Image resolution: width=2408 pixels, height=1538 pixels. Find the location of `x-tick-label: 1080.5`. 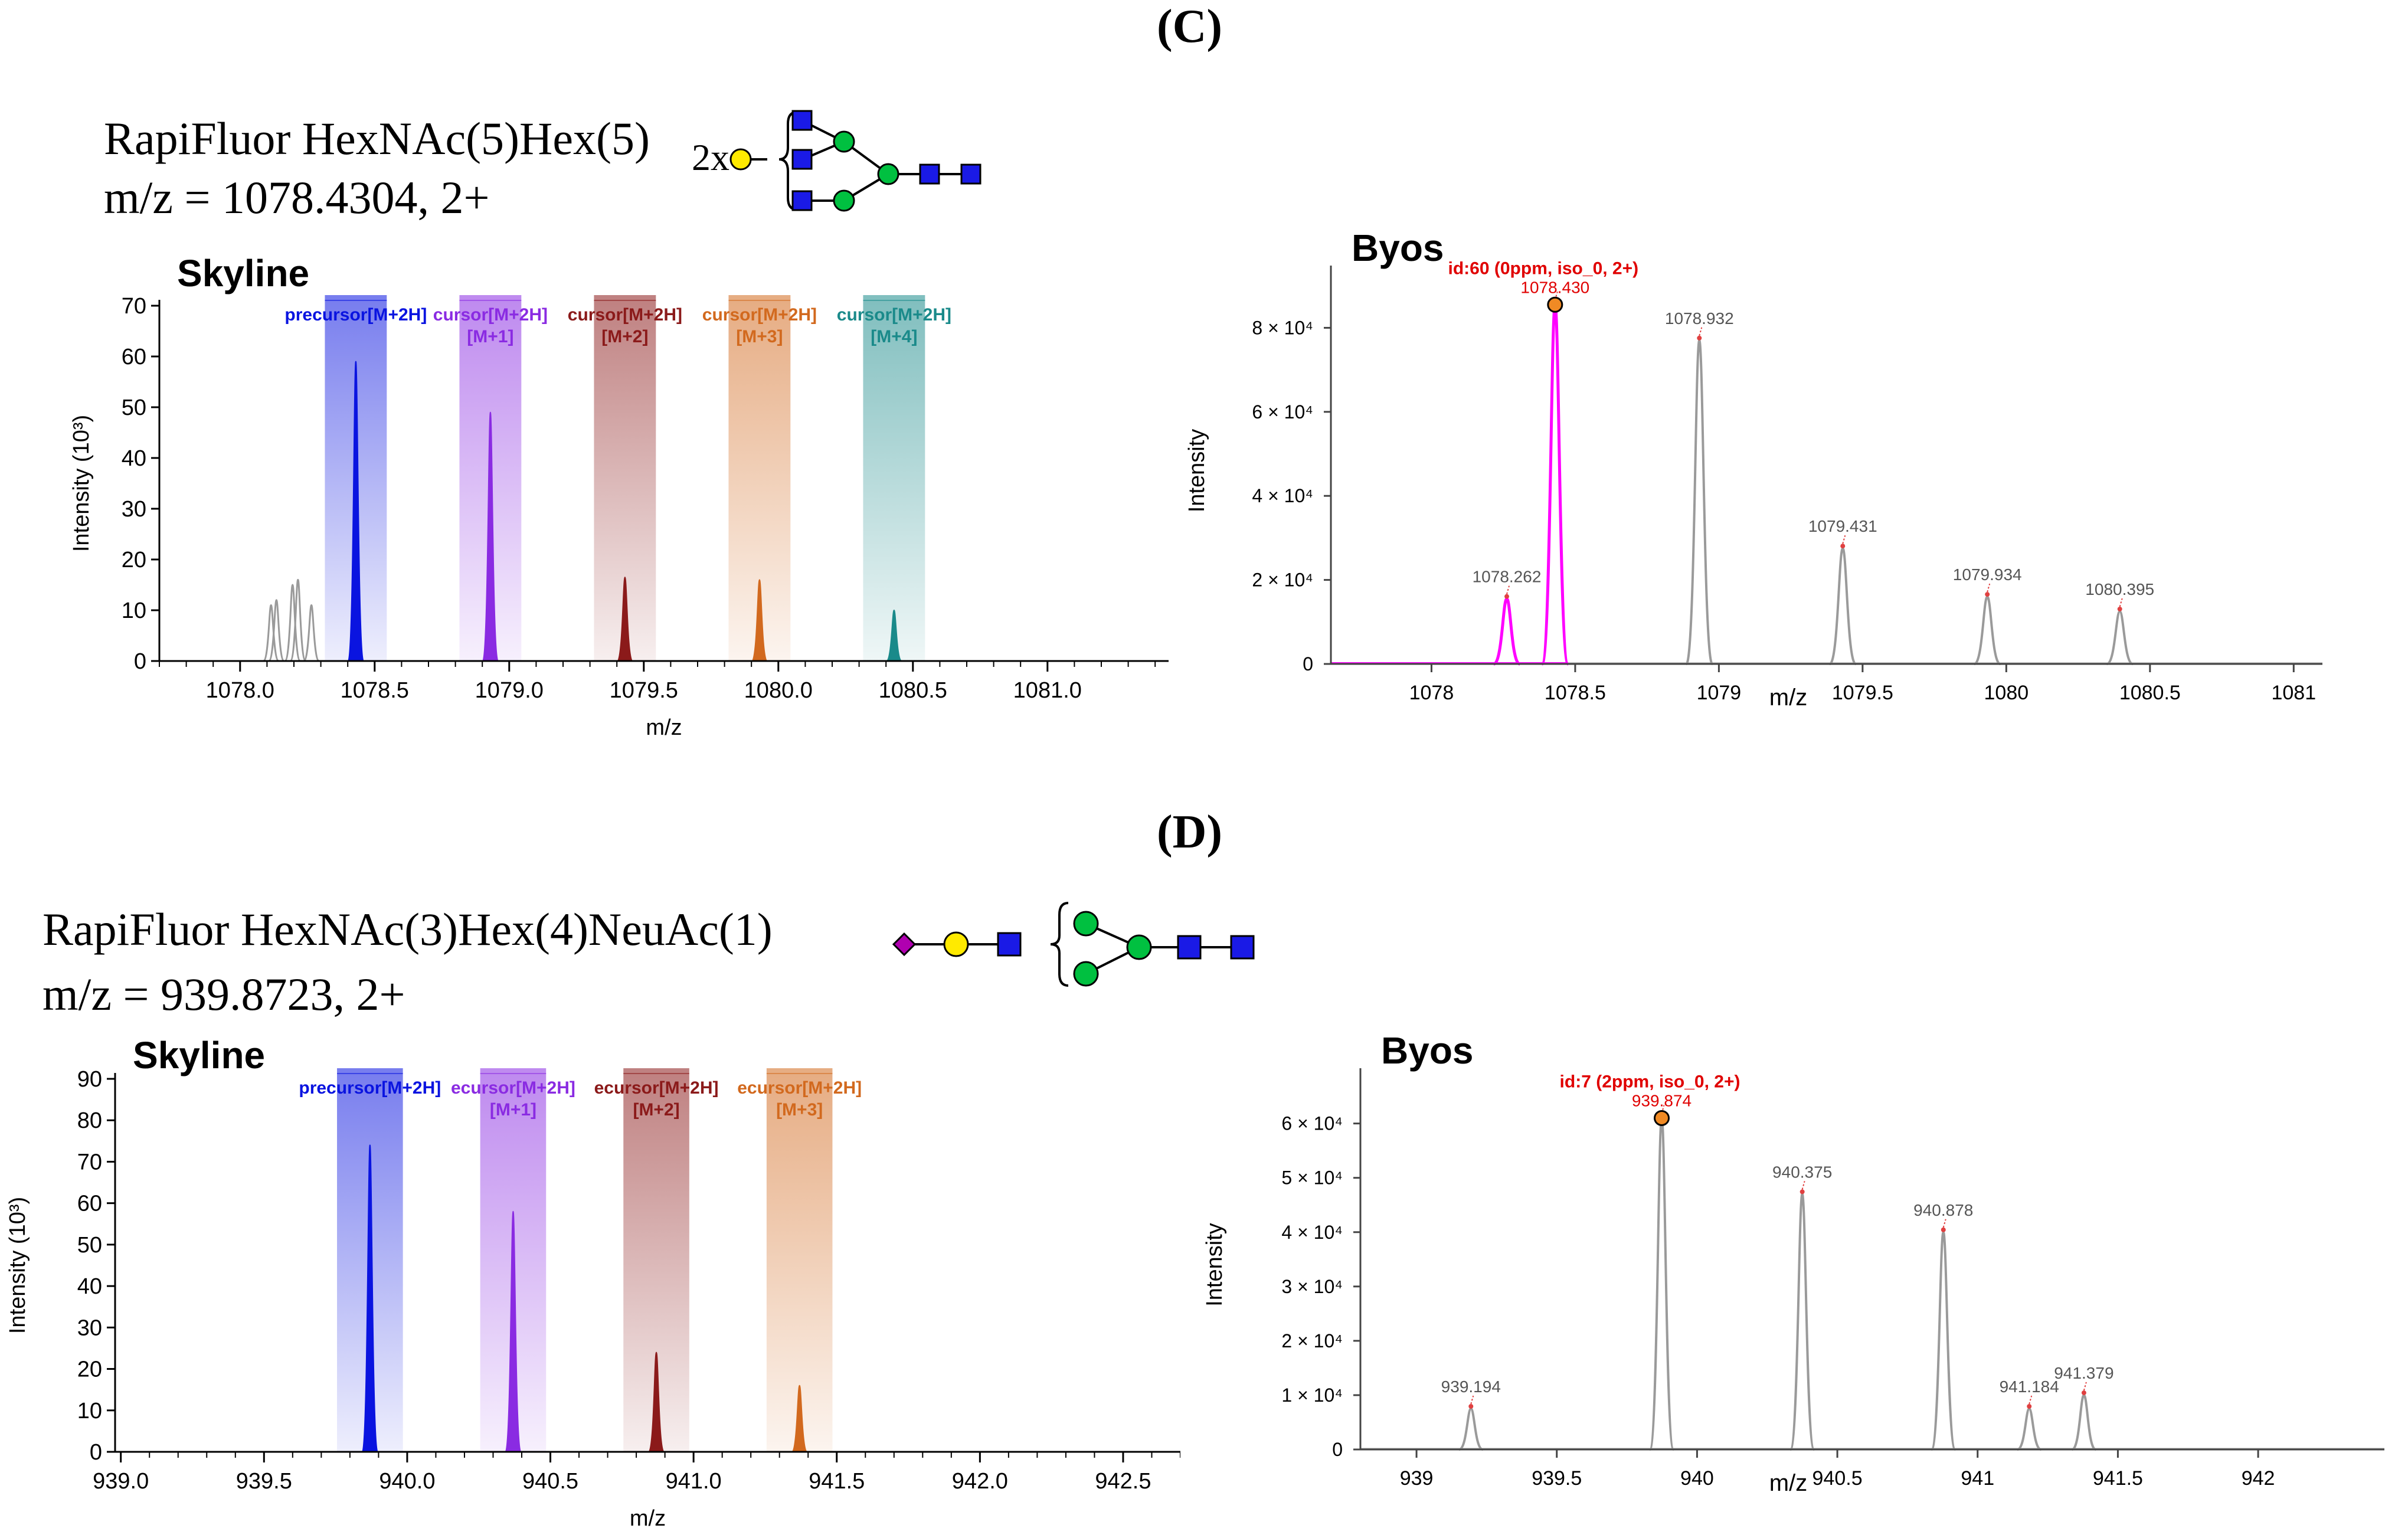

x-tick-label: 1080.5 is located at coordinates (2150, 693).